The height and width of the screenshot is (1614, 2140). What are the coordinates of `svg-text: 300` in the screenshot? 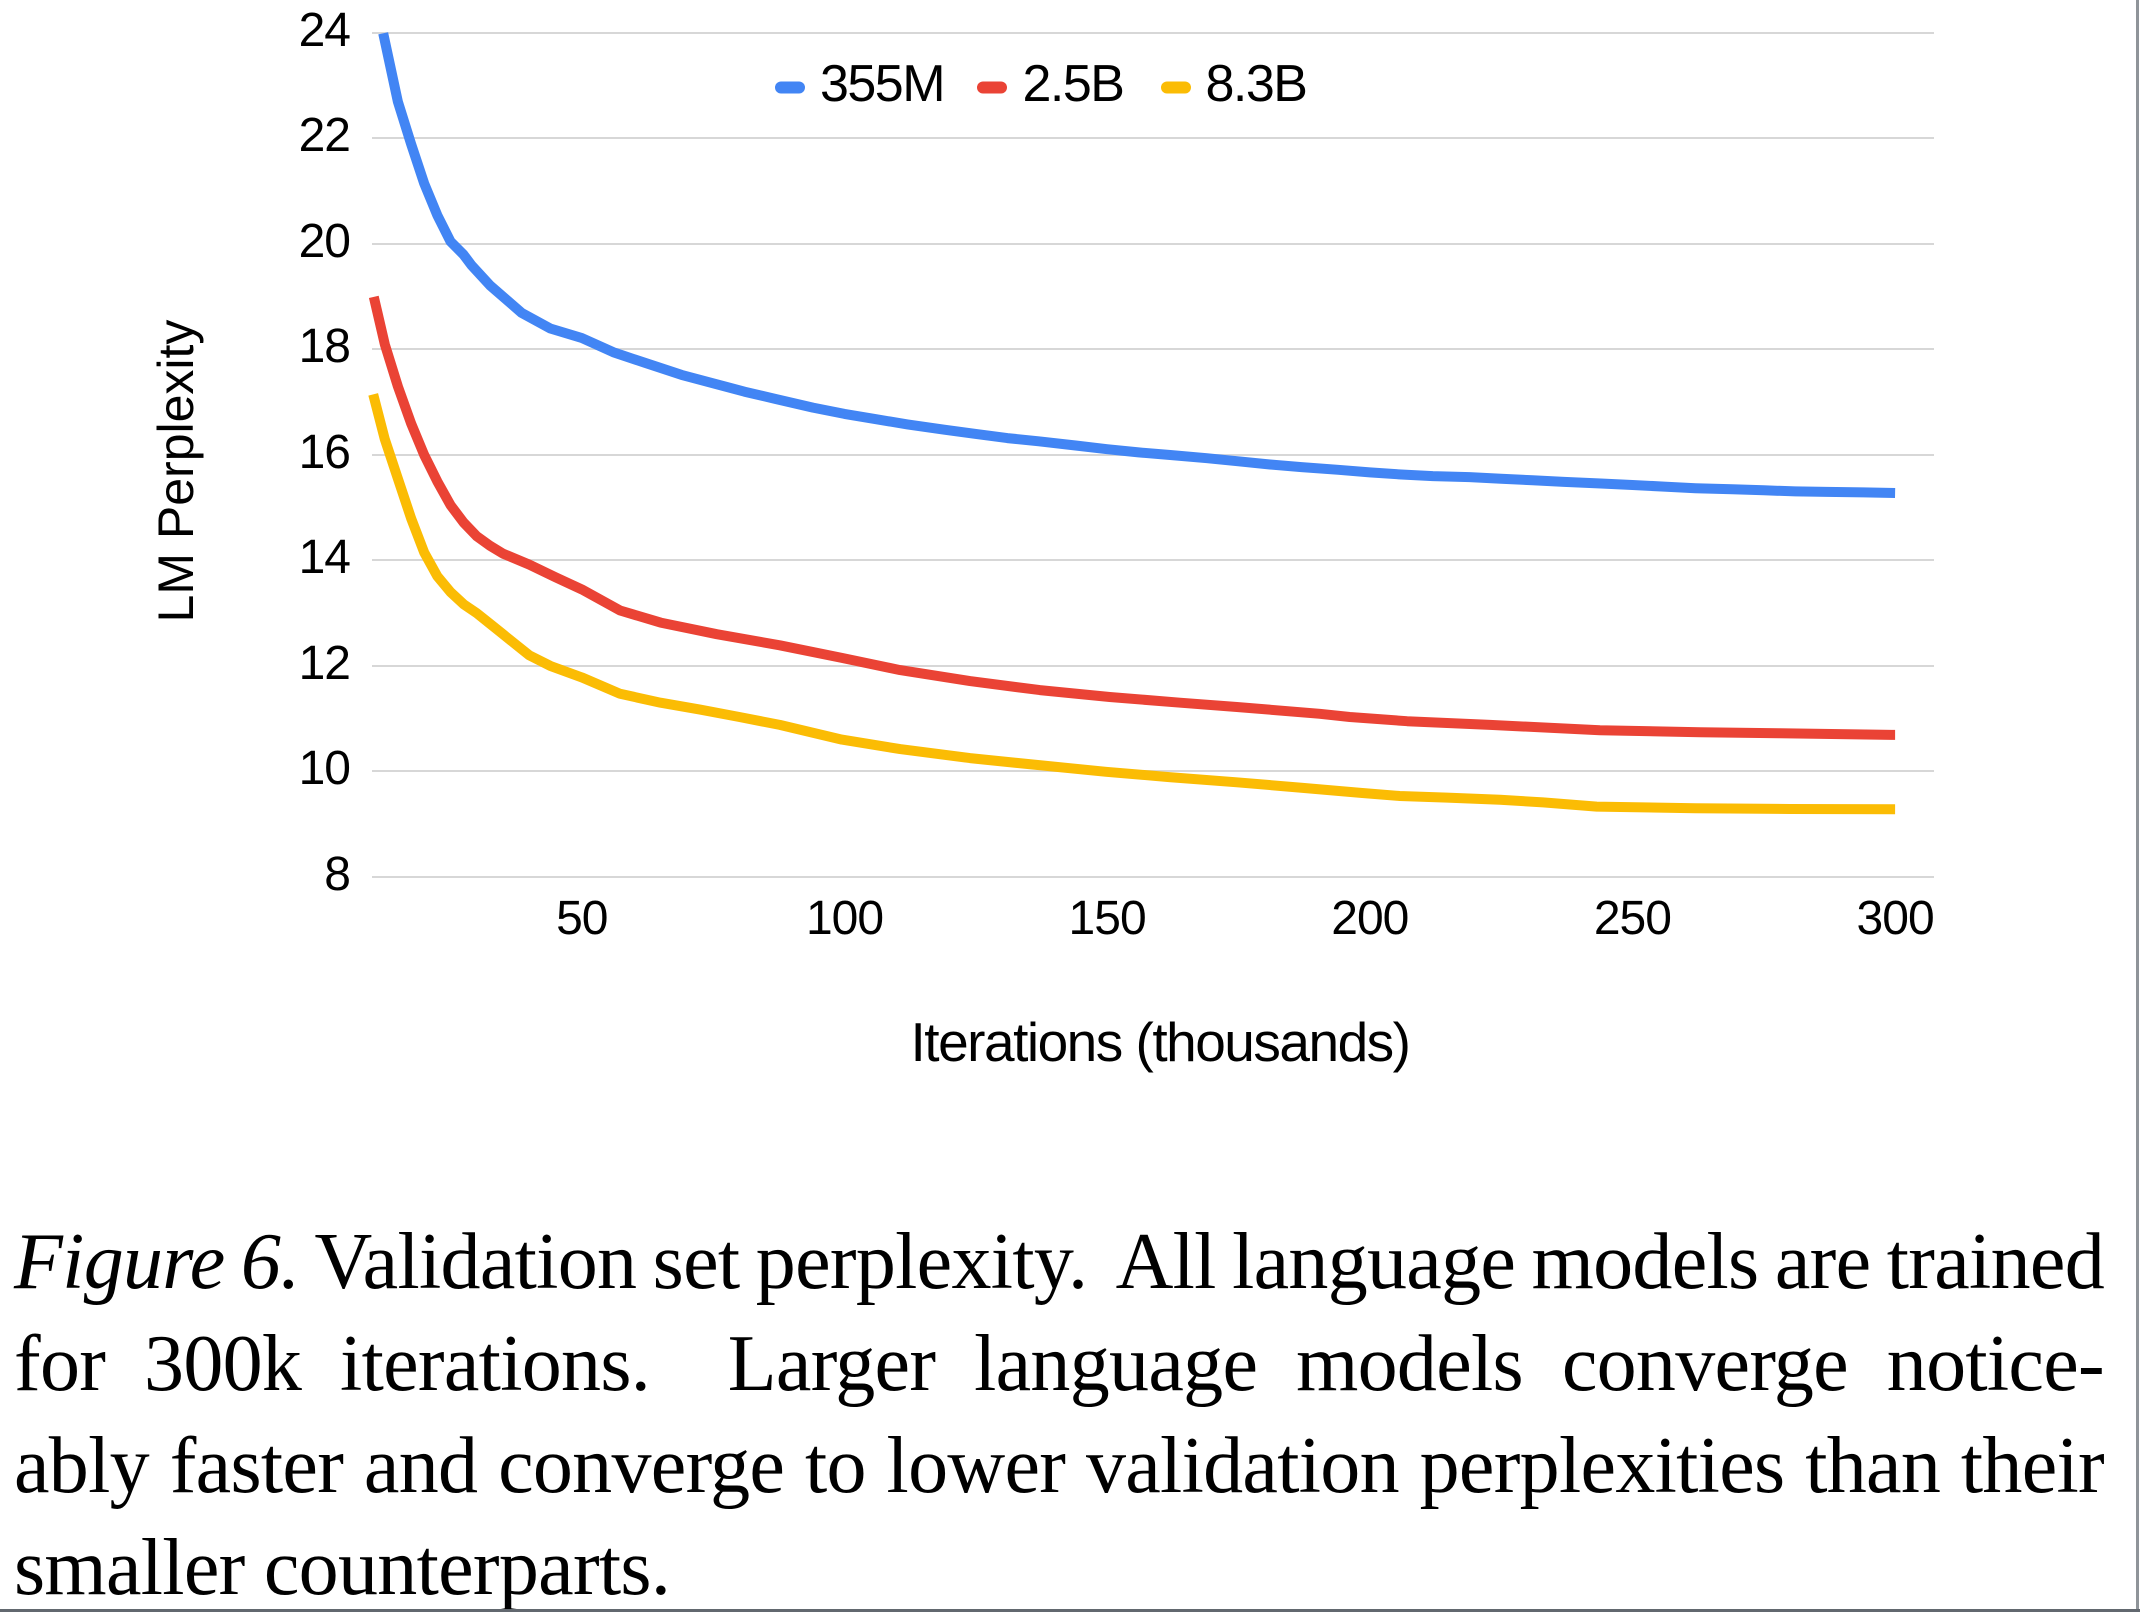 It's located at (1895, 918).